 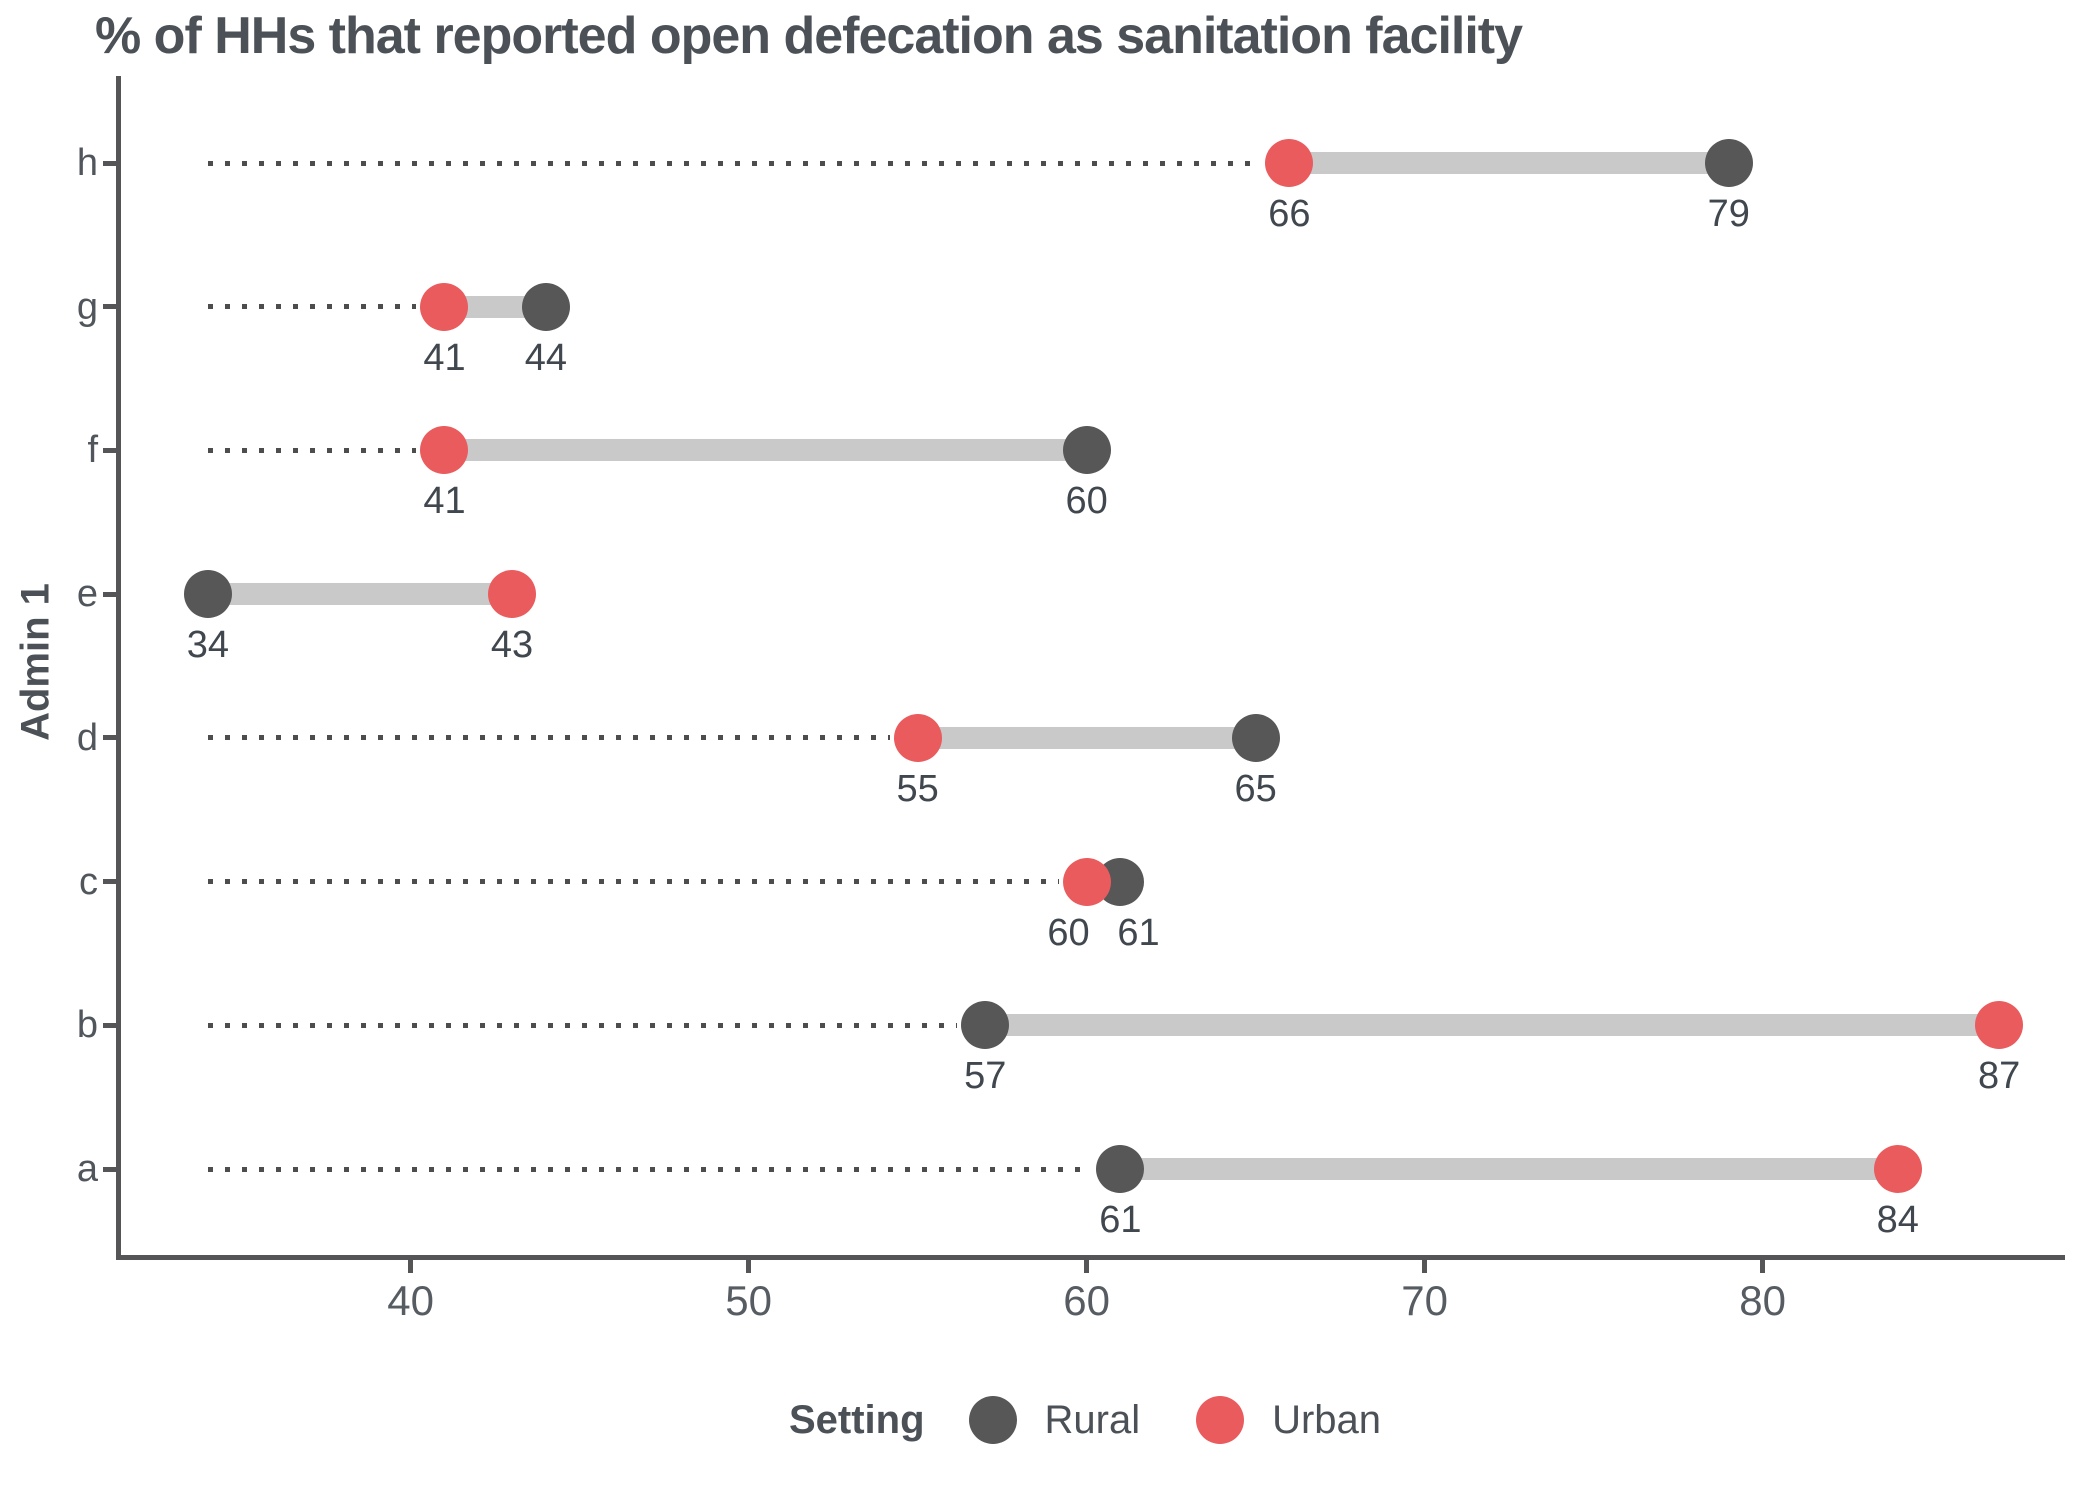 I want to click on value-label-urban-c: 60, so click(x=1068, y=932).